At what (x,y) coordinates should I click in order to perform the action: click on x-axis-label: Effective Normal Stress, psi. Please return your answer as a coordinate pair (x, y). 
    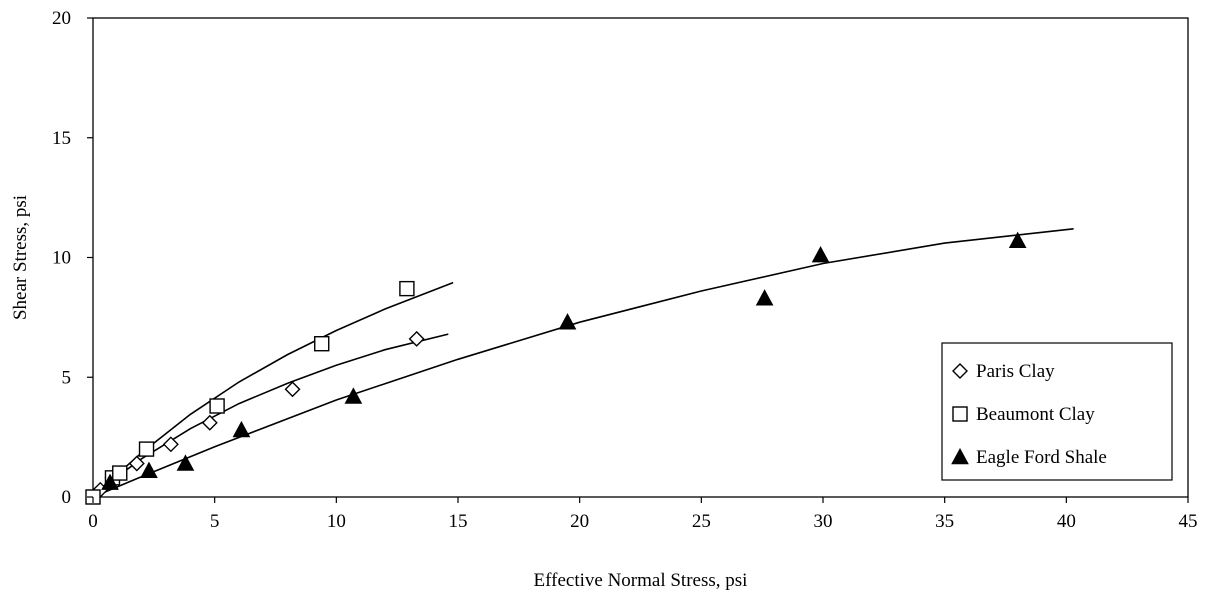
    Looking at the image, I should click on (641, 580).